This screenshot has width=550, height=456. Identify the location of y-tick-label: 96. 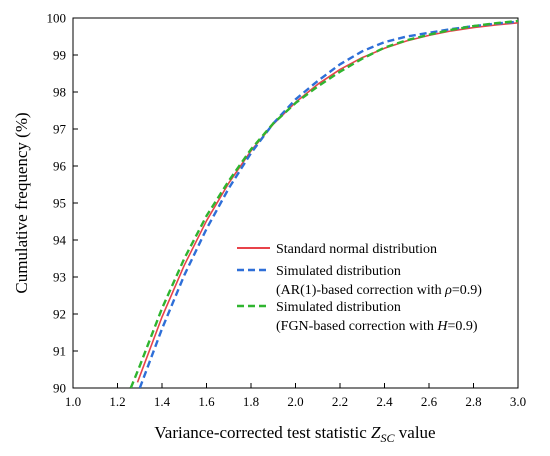
(60, 166).